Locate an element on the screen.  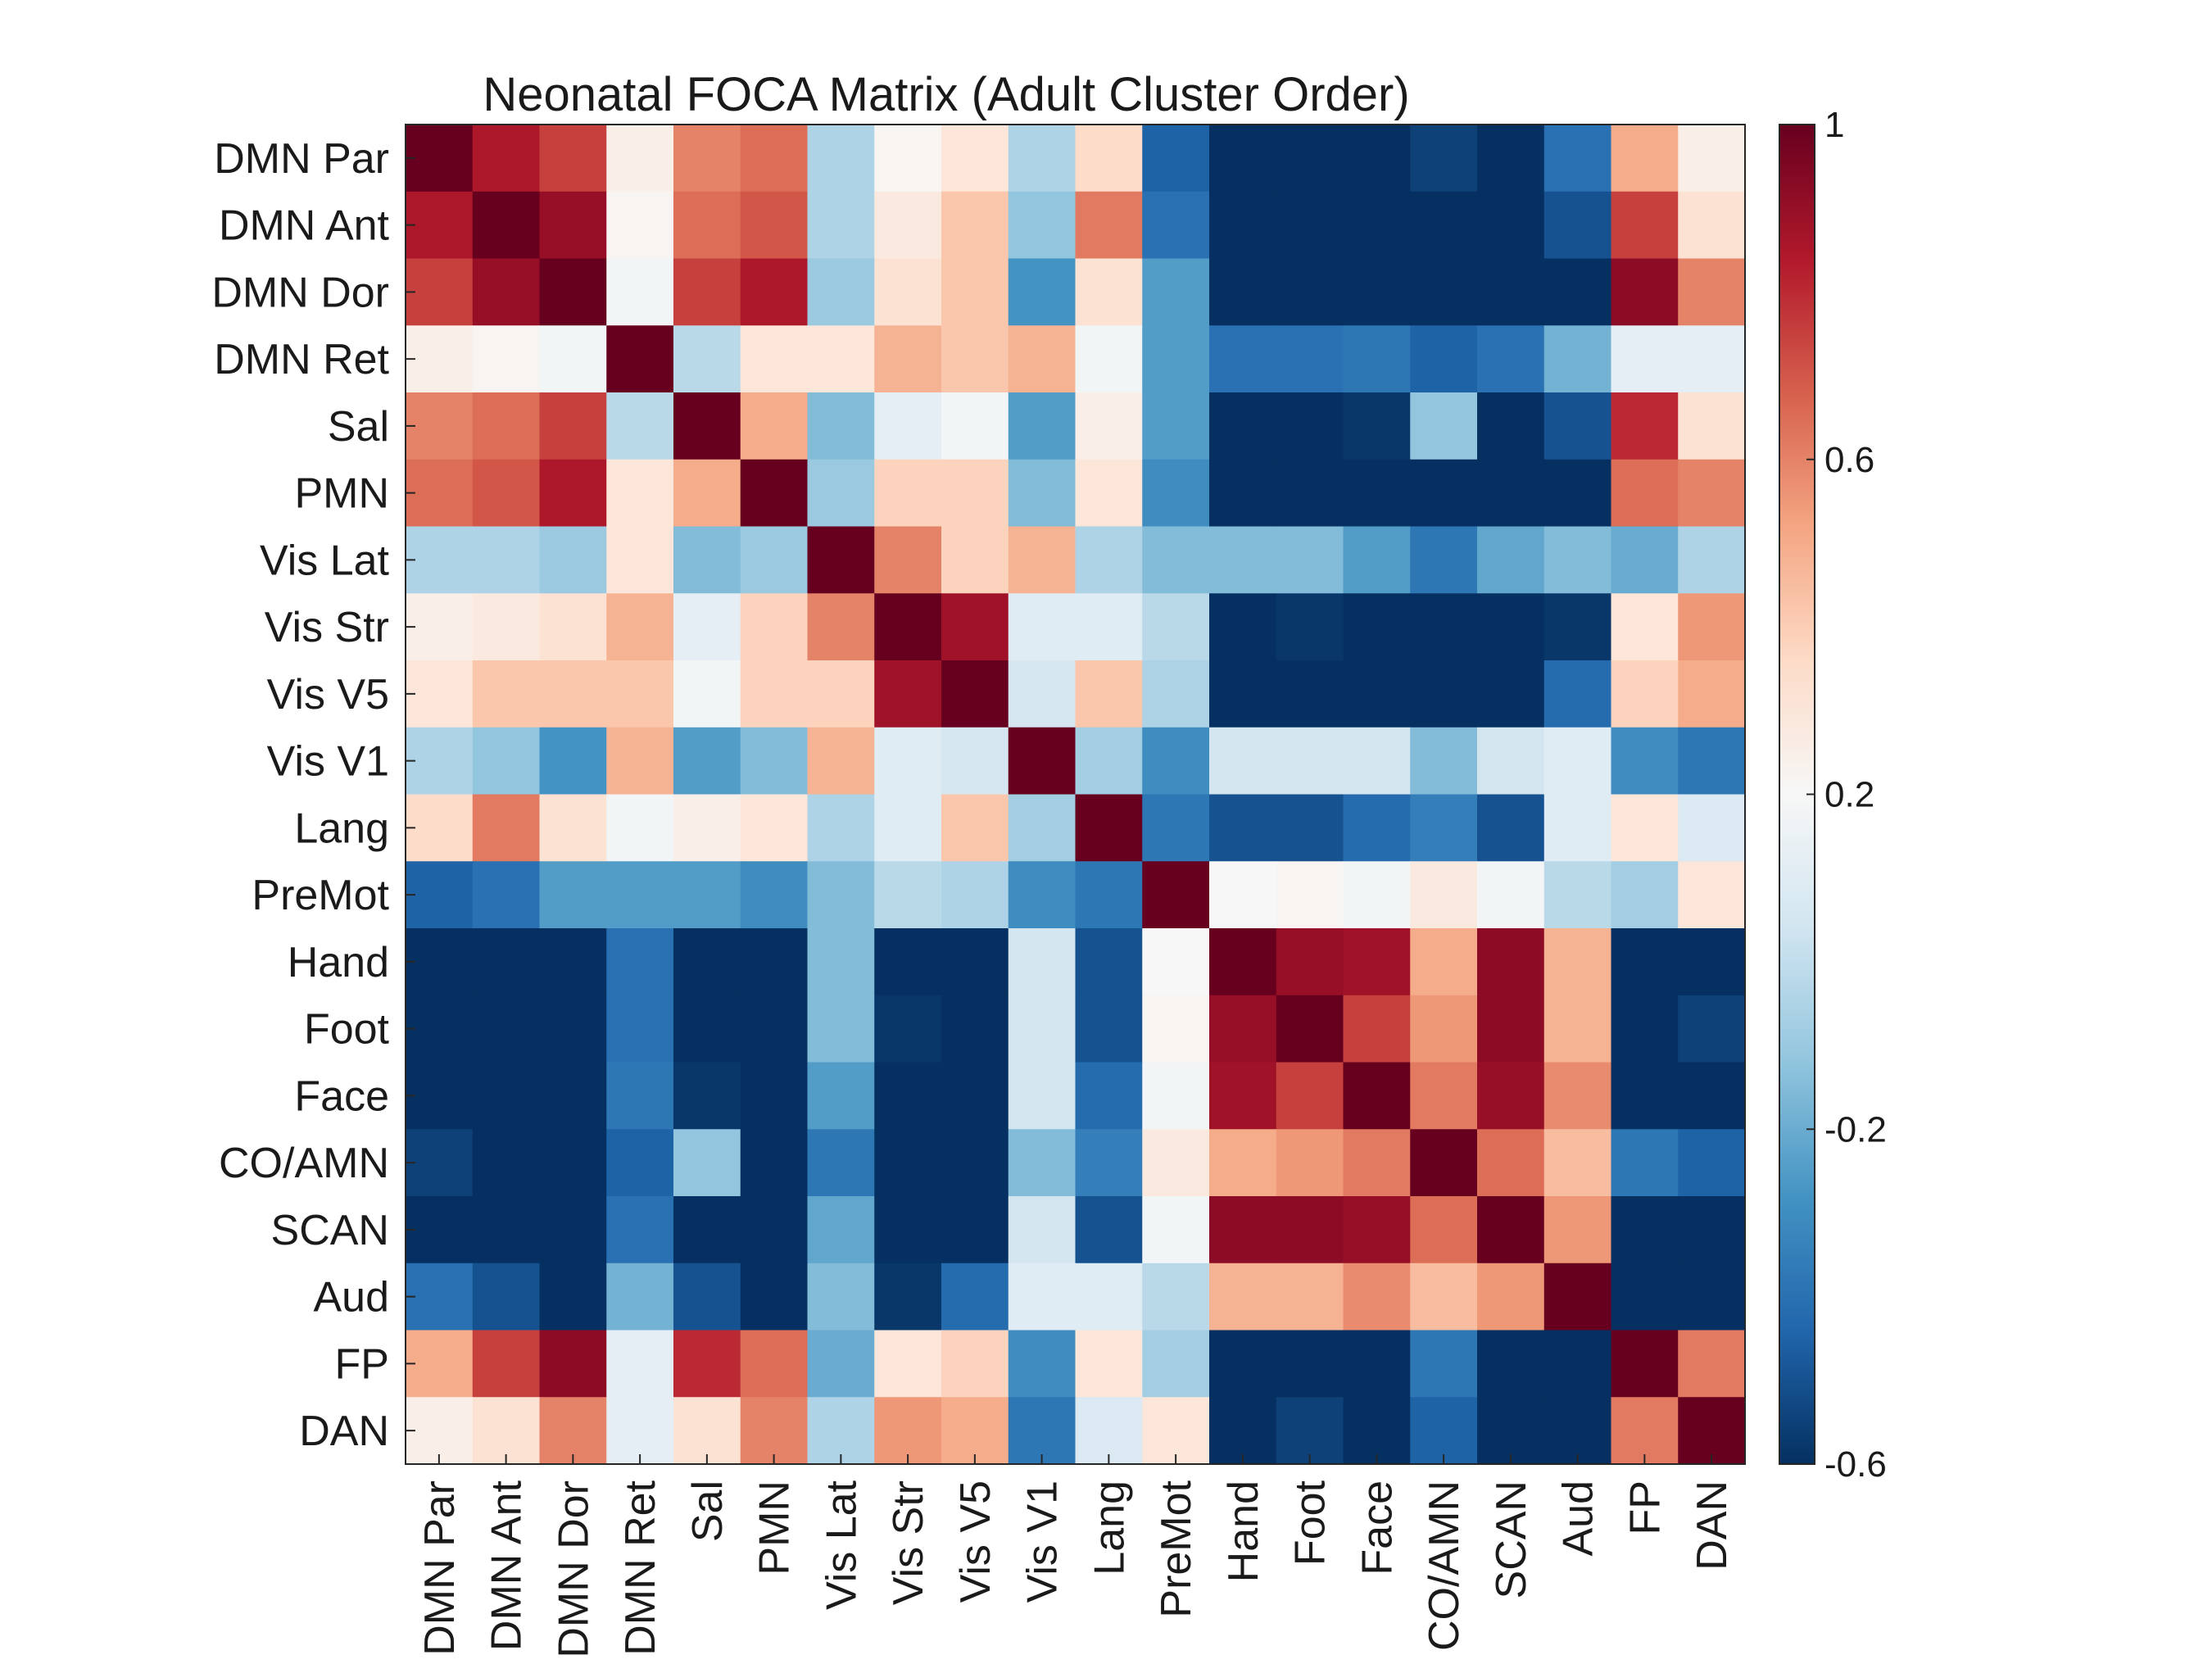
row-label: DMN Ant is located at coordinates (304, 226).